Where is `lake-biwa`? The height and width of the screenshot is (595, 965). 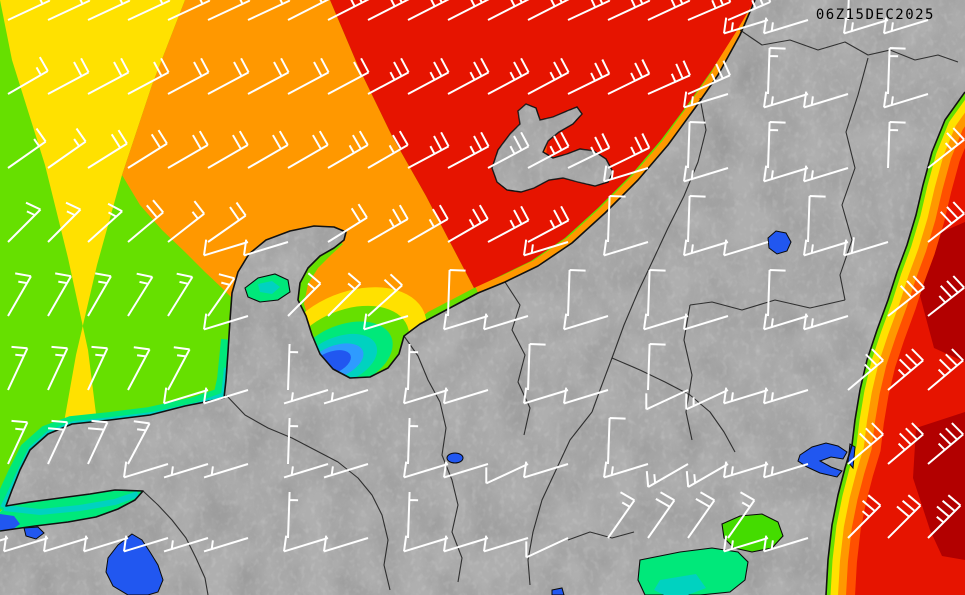 lake-biwa is located at coordinates (134, 564).